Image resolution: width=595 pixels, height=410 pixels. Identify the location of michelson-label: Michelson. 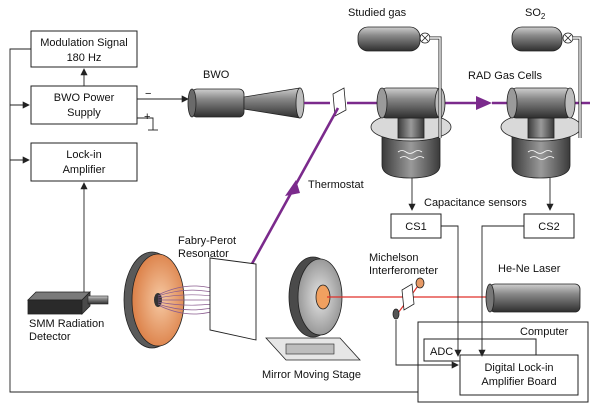
(394, 258).